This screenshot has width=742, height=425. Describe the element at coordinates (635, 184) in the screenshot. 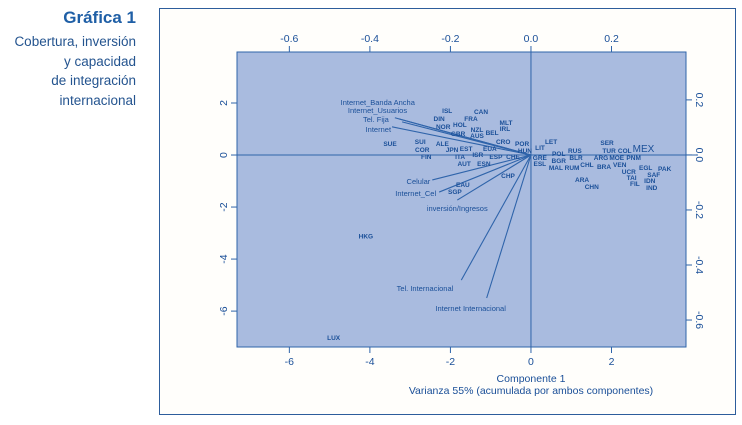

I see `point-label: FIL` at that location.